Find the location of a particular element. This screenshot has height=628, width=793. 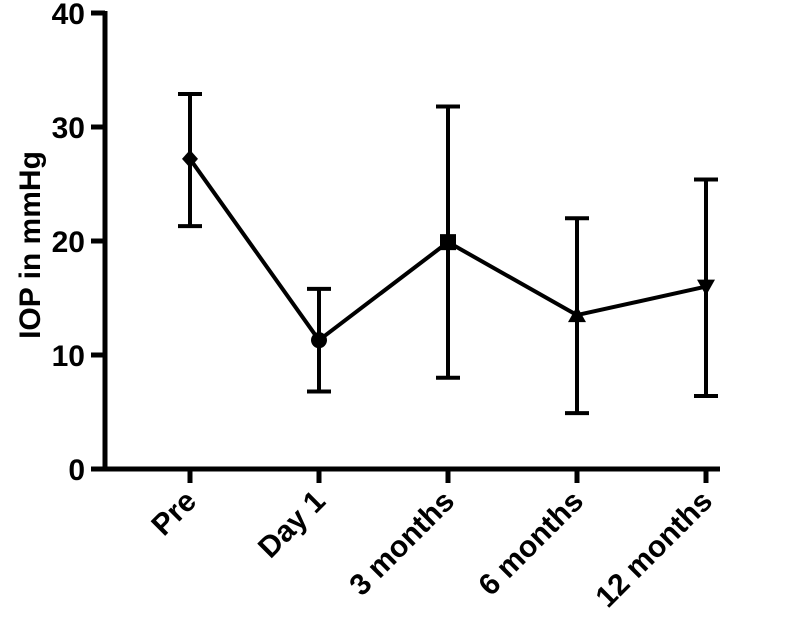

x-tick-label: 12 months is located at coordinates (654, 549).